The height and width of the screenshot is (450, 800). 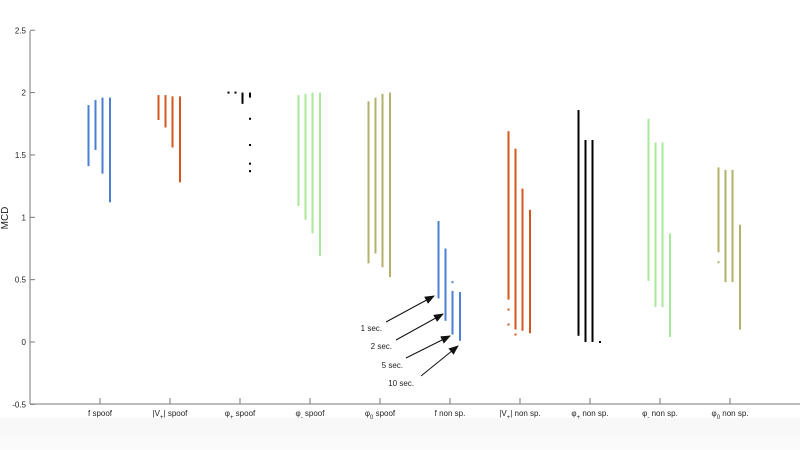 What do you see at coordinates (450, 413) in the screenshot?
I see `x-tick-label: f non sp.` at bounding box center [450, 413].